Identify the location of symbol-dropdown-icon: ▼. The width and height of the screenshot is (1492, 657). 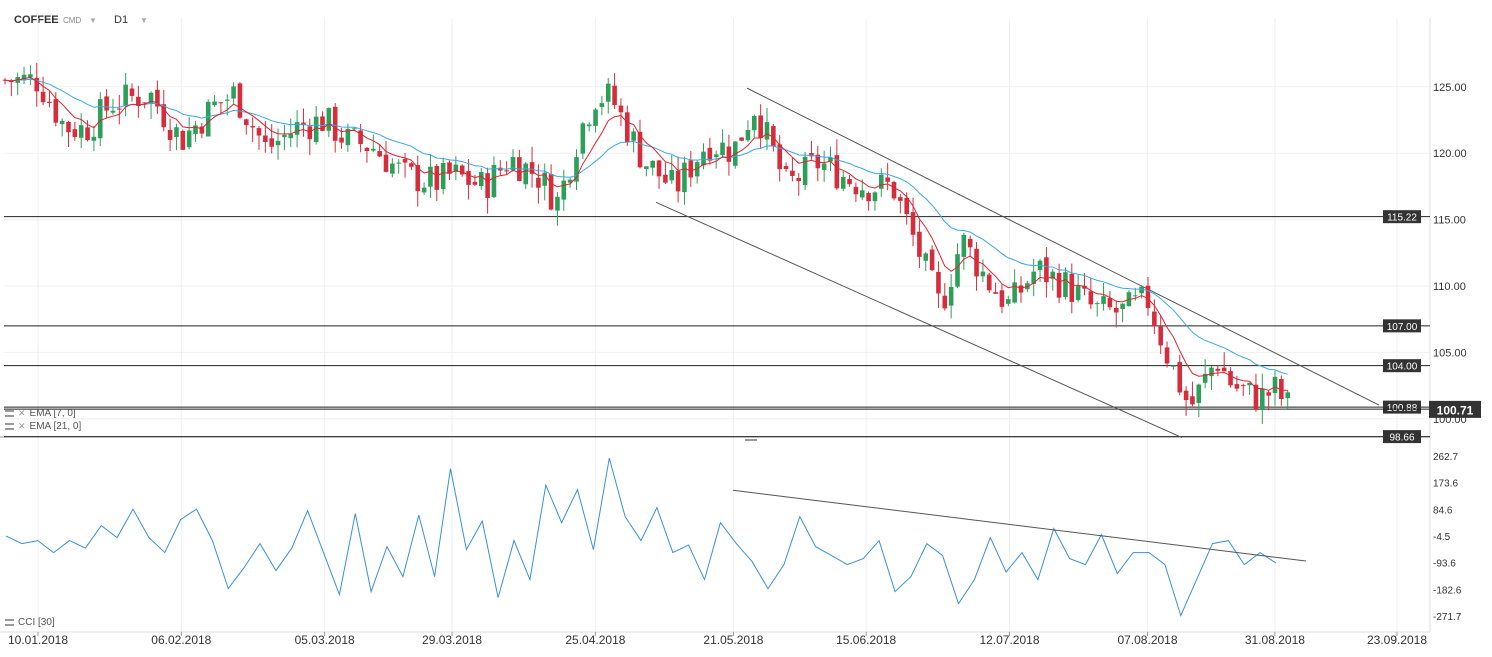
(93, 20).